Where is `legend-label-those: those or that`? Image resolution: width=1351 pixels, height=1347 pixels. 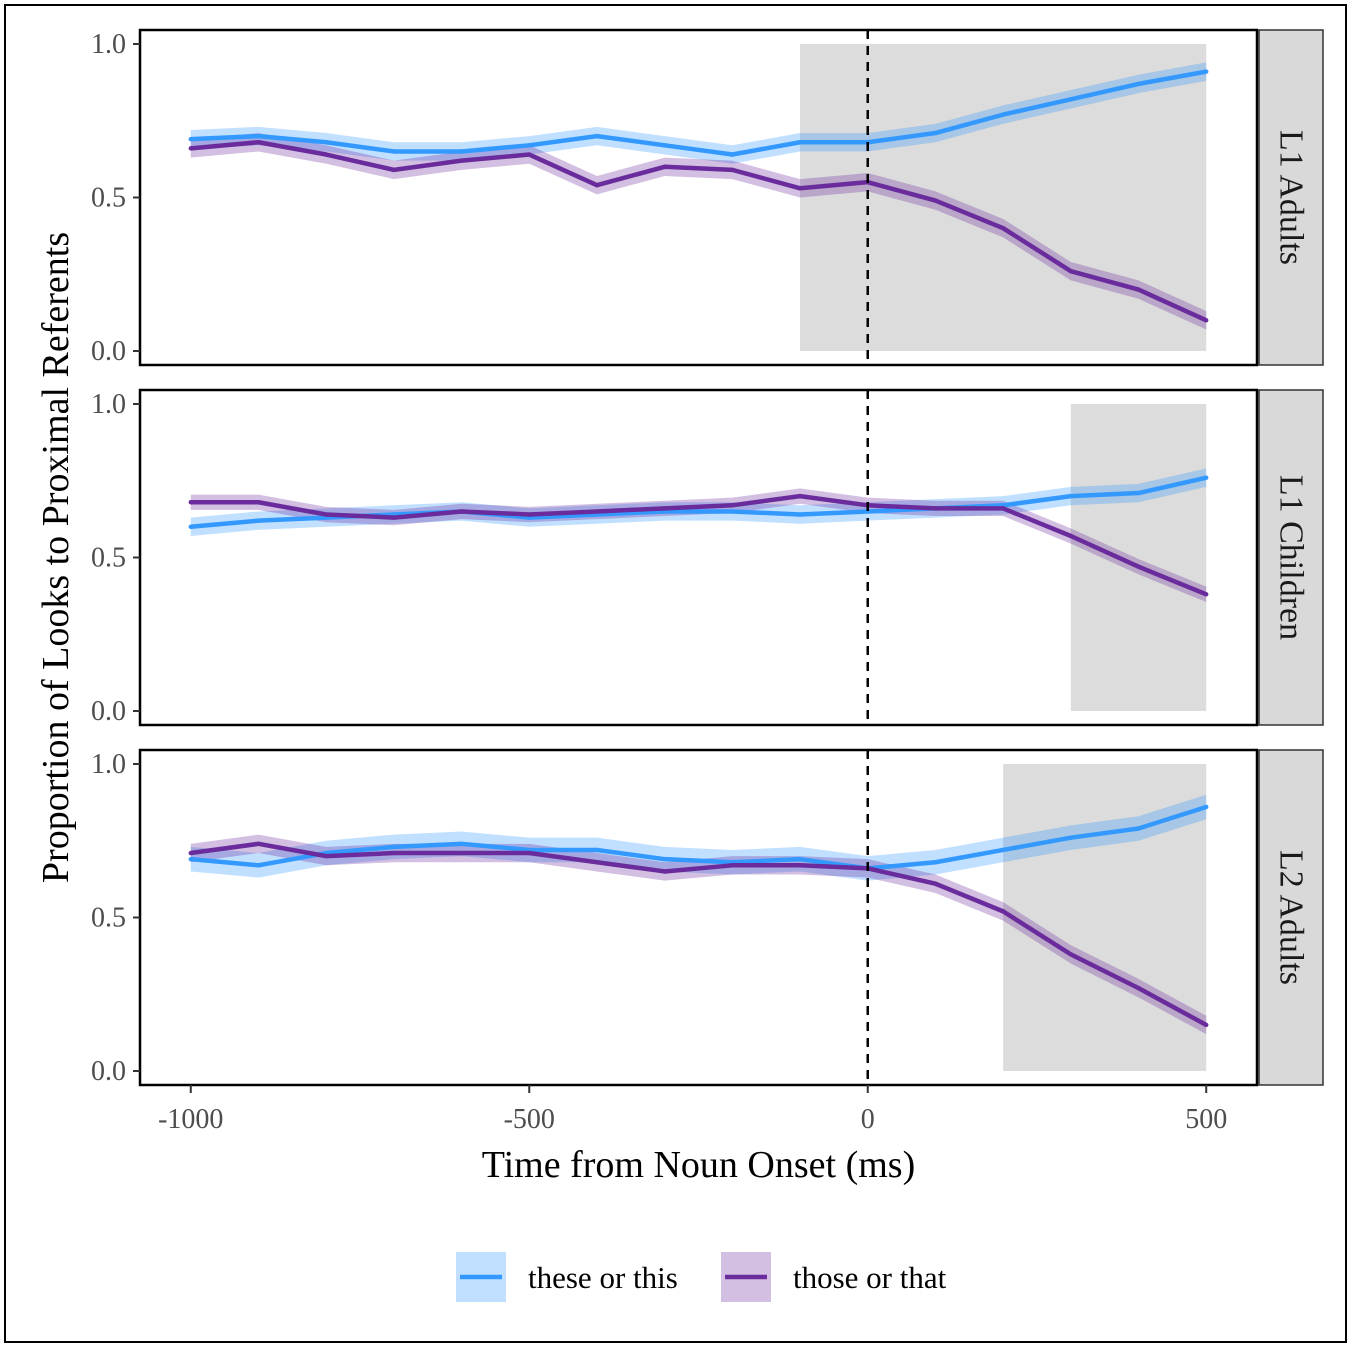 legend-label-those: those or that is located at coordinates (870, 1277).